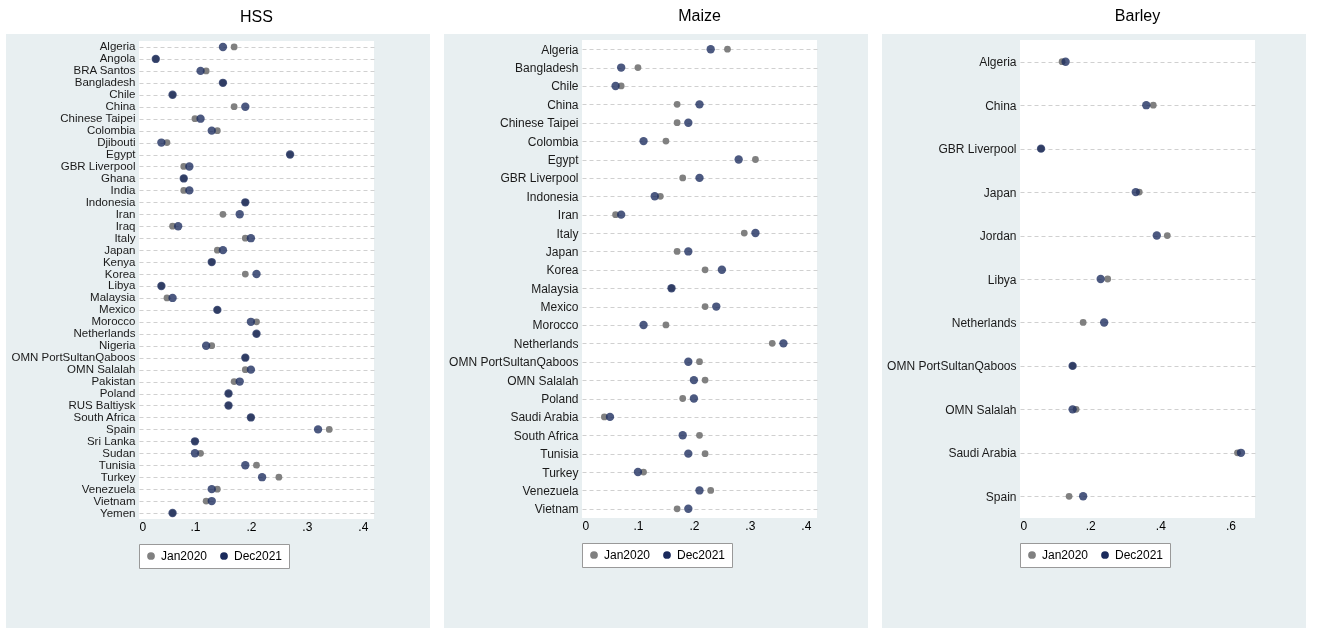 This screenshot has height=636, width=1321. Describe the element at coordinates (118, 345) in the screenshot. I see `y-tick-label: Nigeria` at that location.